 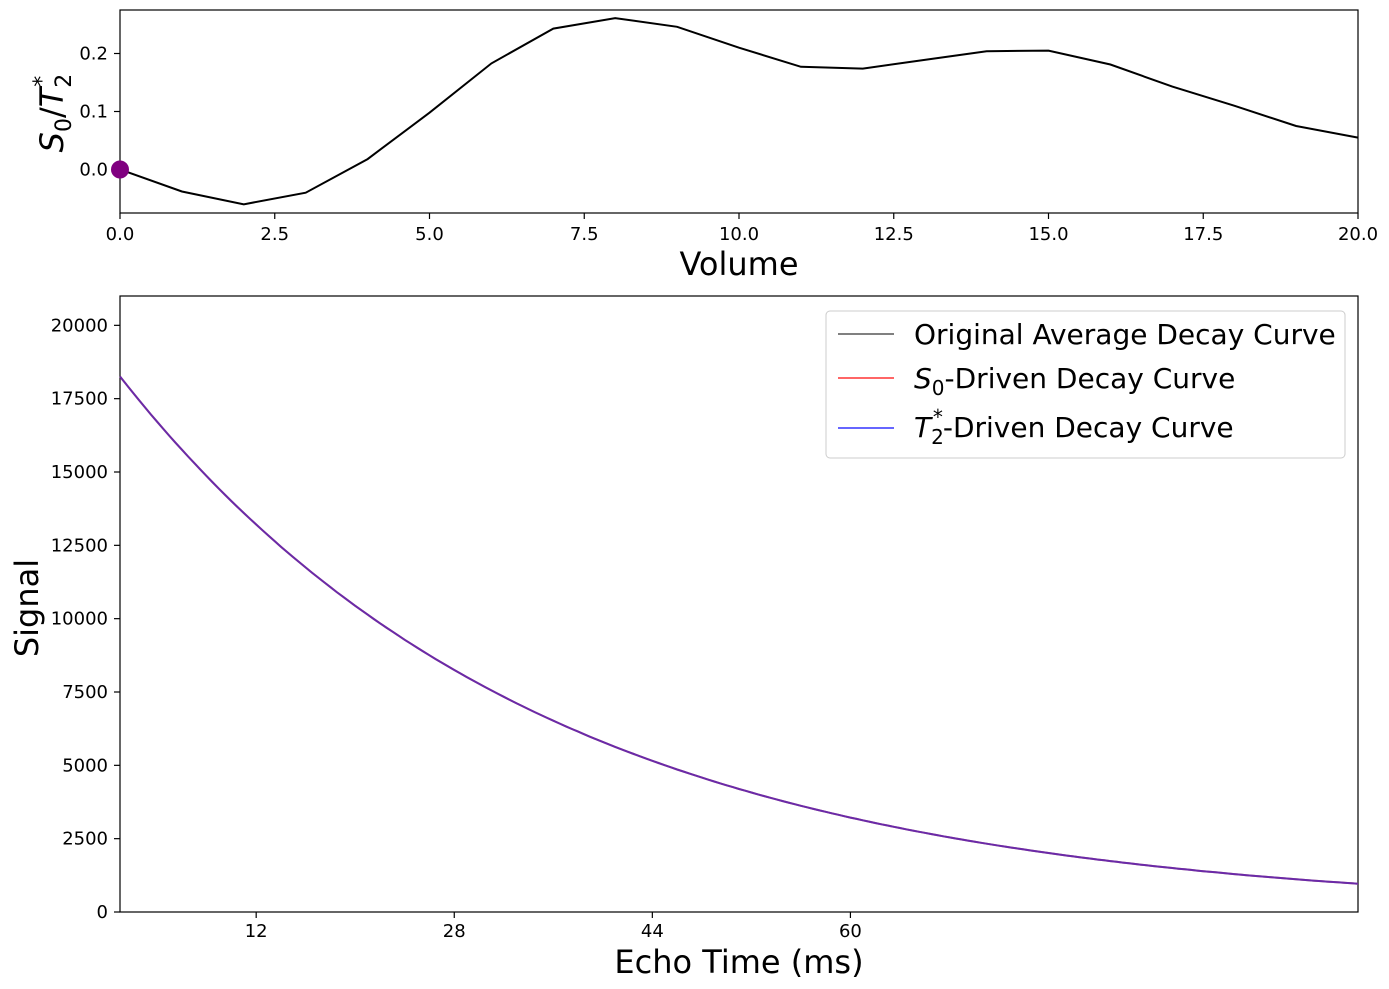 What do you see at coordinates (93, 170) in the screenshot?
I see `volume-y-tick-label: 0.0` at bounding box center [93, 170].